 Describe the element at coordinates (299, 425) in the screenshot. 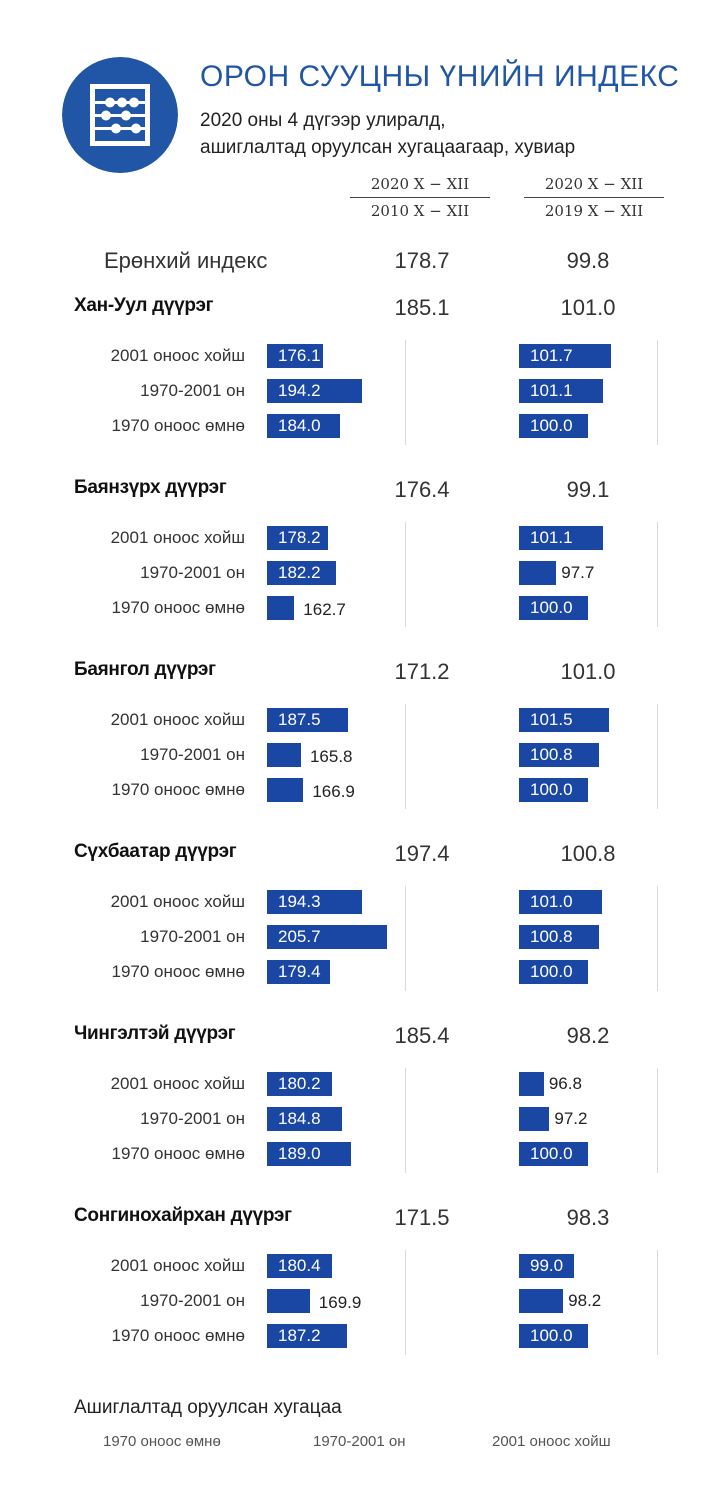

I see `bar-left-value: 184.0` at that location.